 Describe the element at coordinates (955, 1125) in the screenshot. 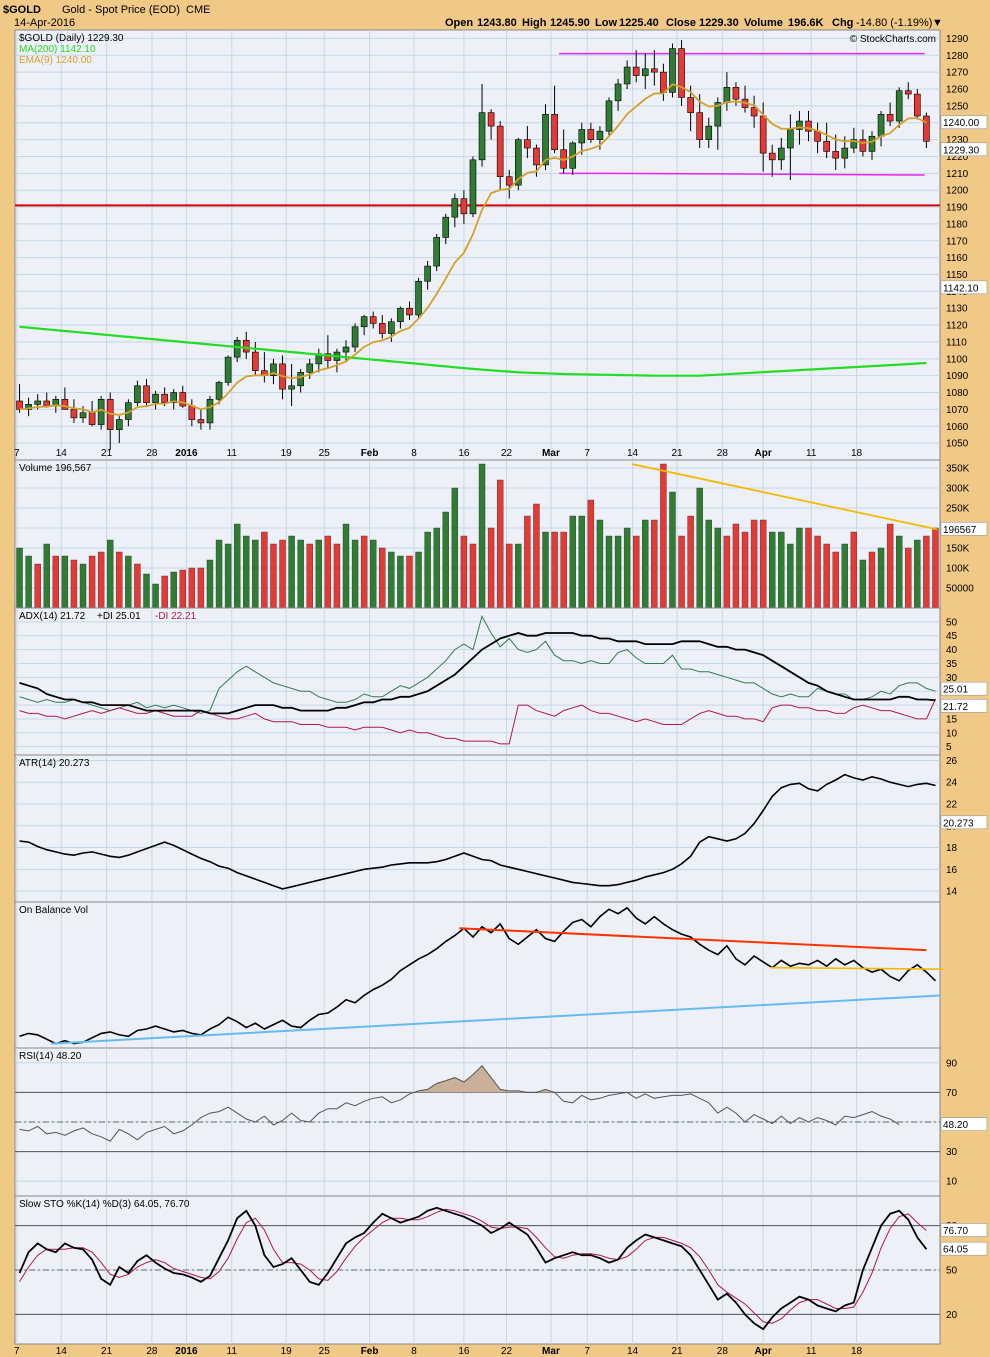

I see `rsi-value-label: 48.20` at that location.